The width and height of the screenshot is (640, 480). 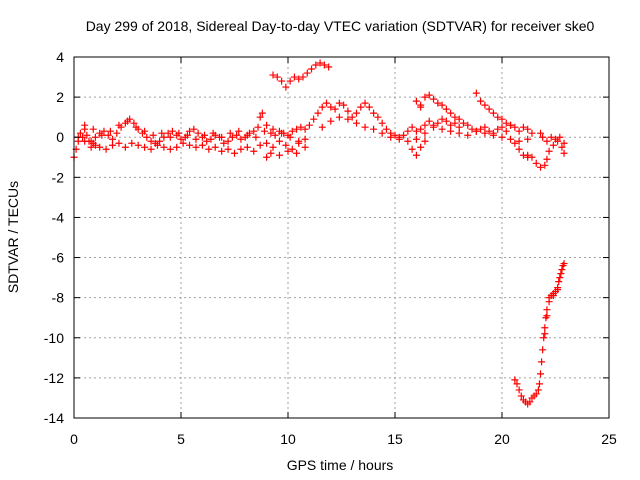 I want to click on y-tick-label: 2, so click(x=60, y=97).